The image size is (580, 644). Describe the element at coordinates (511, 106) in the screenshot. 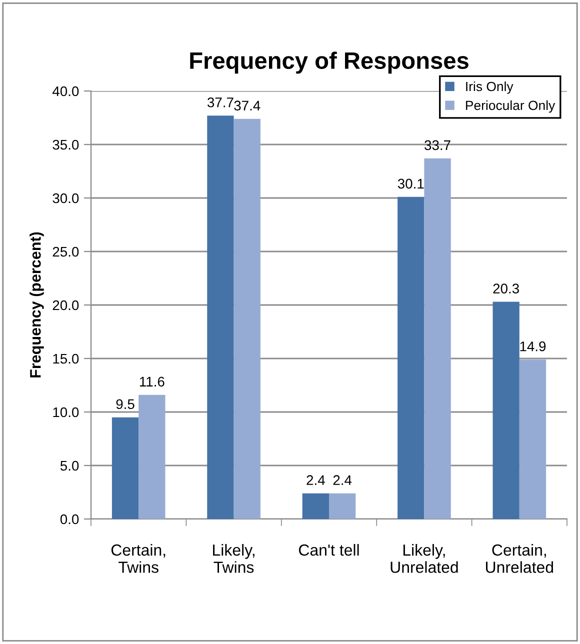

I see `legend-label: Periocular Only` at that location.